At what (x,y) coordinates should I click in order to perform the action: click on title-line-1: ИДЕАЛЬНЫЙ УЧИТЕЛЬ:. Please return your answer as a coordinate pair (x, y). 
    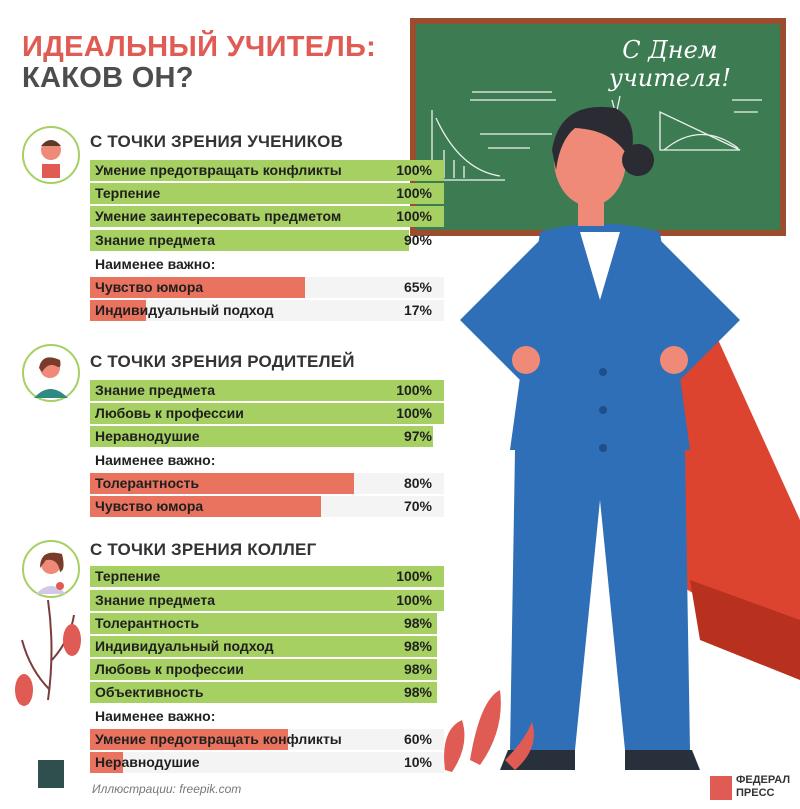
    Looking at the image, I should click on (199, 47).